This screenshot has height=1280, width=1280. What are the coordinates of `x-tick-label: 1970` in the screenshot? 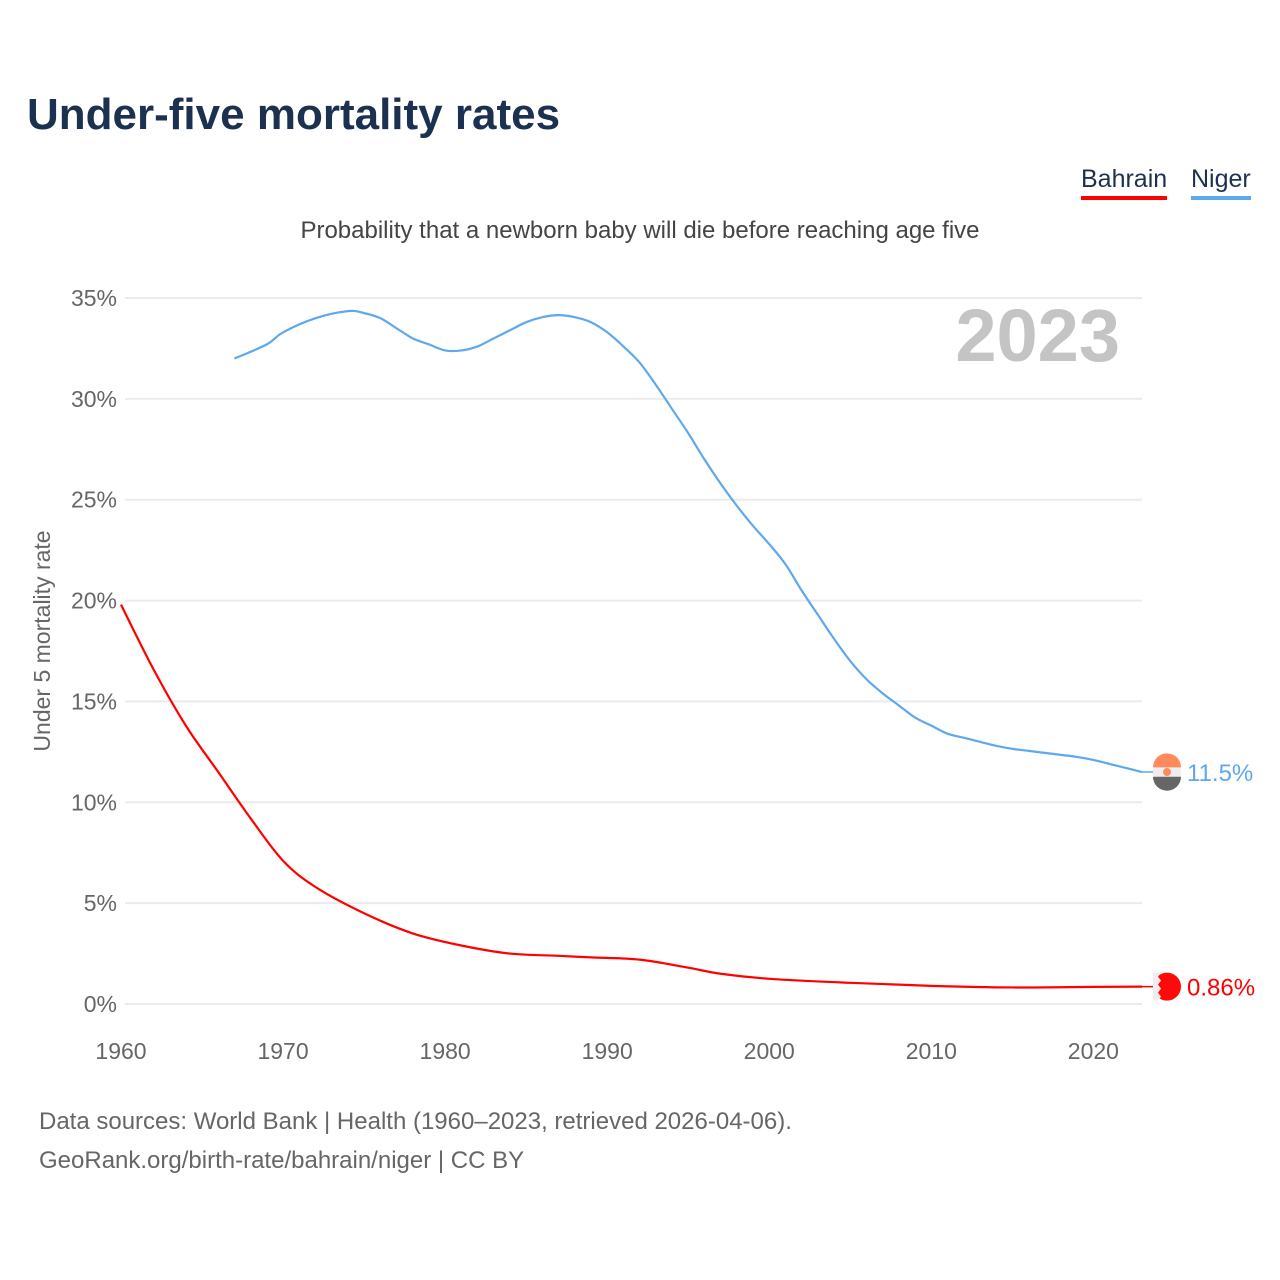 It's located at (282, 1051).